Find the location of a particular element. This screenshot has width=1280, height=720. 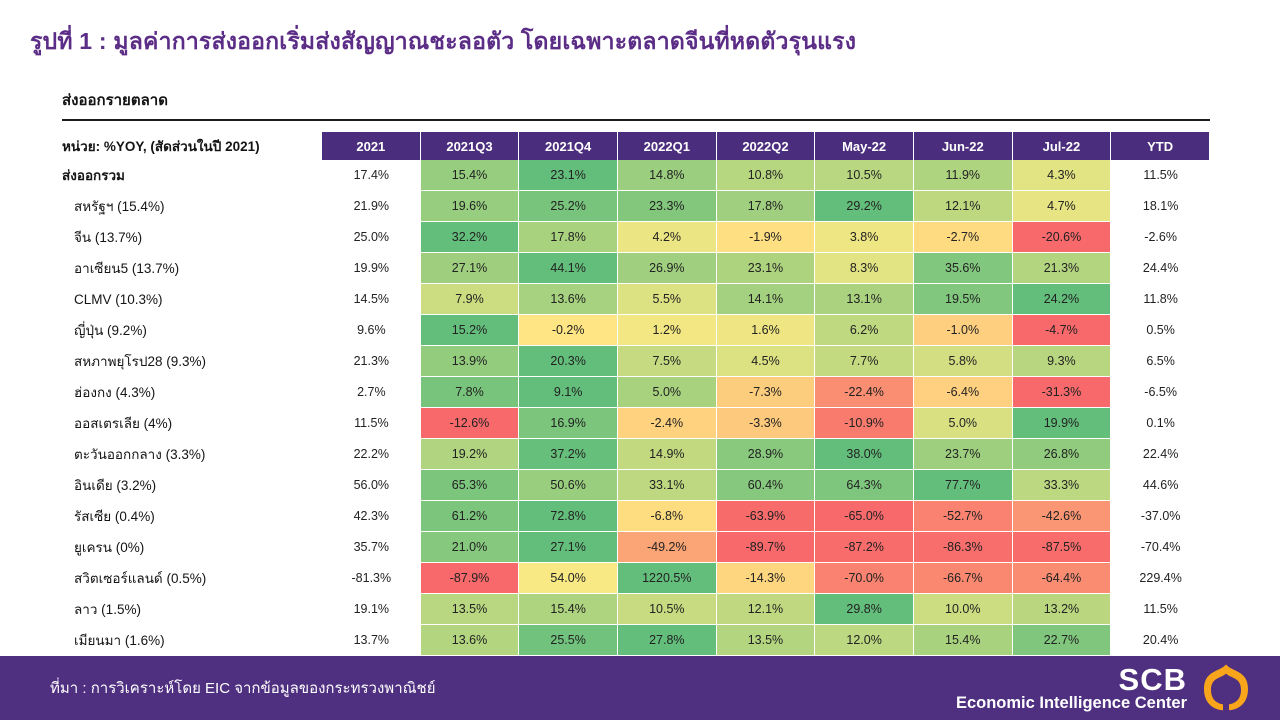

heatmap-cell: 7.5% is located at coordinates (667, 361).